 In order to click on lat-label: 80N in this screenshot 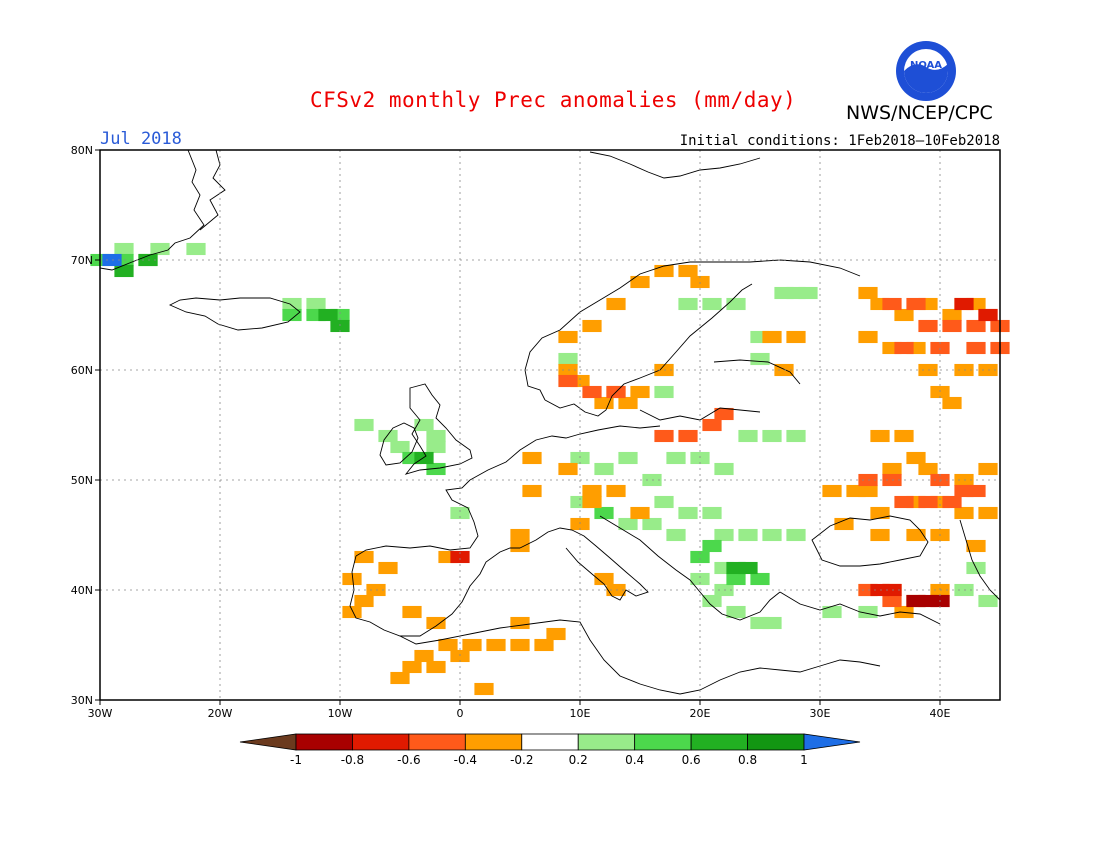, I will do `click(82, 150)`.